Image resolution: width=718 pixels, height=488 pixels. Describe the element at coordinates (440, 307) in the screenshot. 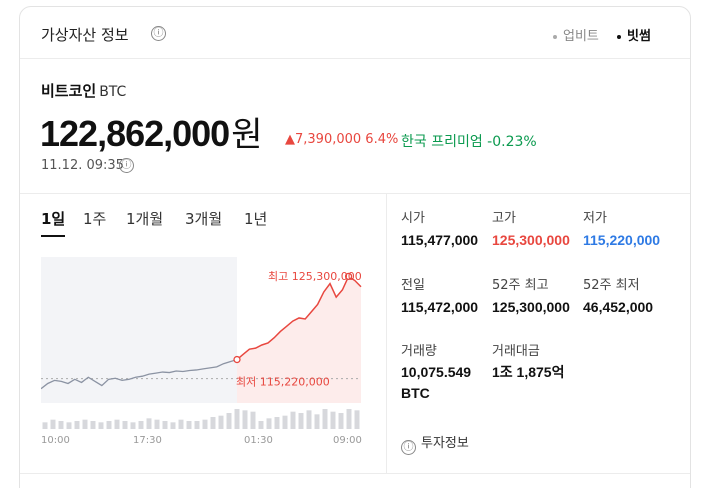

I see `stat-value: 115,472,000` at that location.